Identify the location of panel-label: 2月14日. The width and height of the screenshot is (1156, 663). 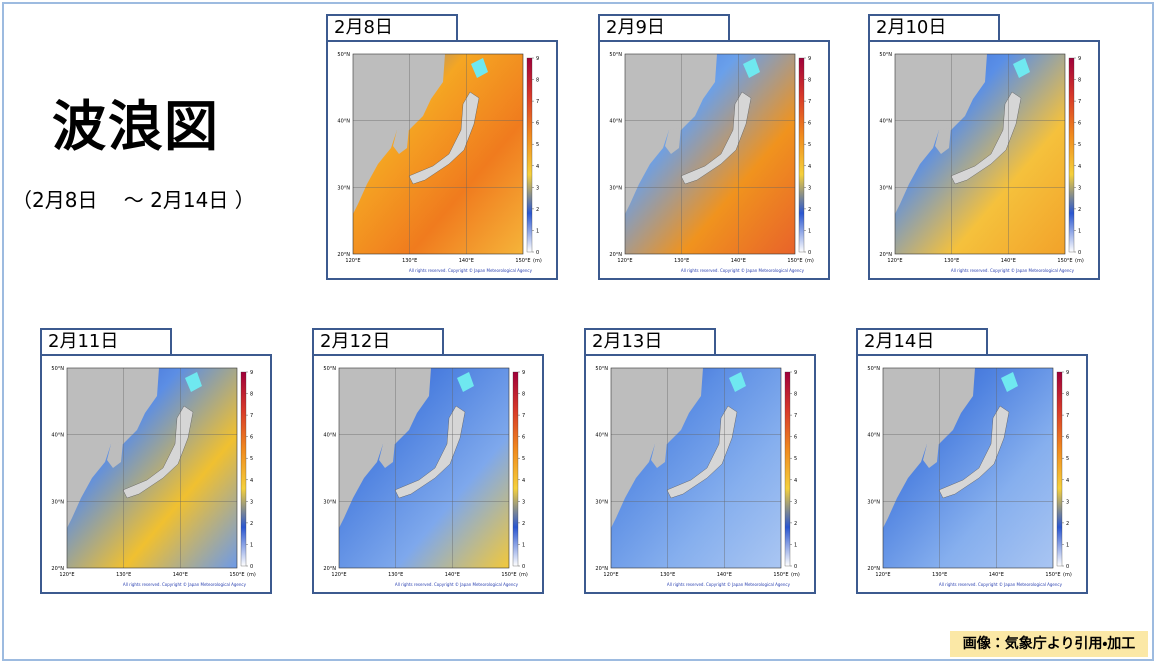
(922, 341).